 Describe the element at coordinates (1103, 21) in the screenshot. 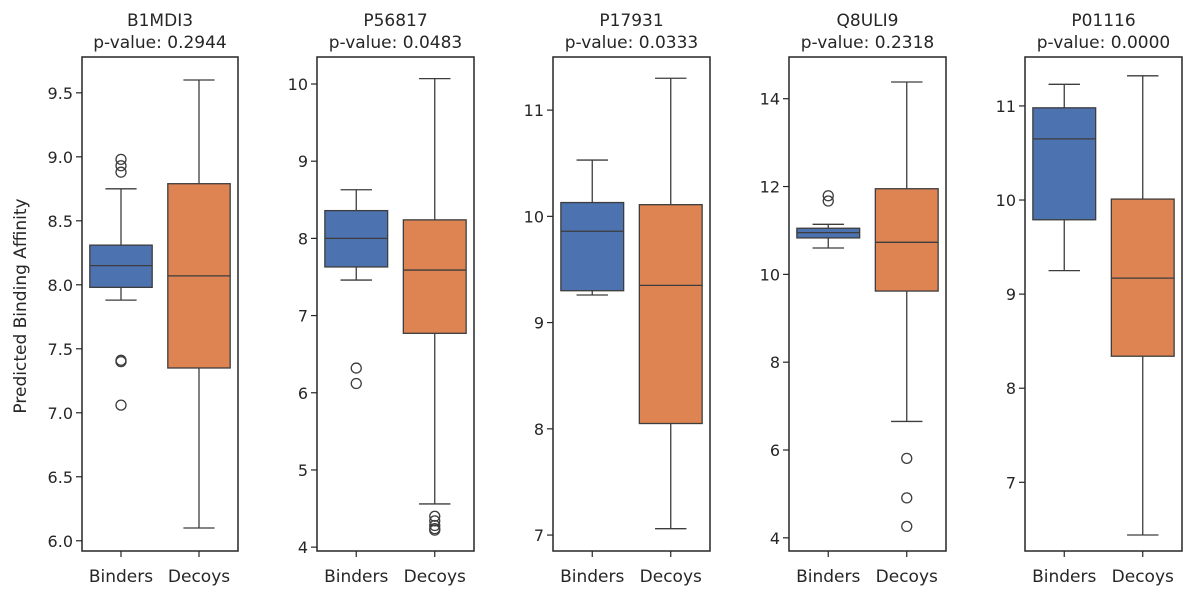

I see `panel-title: P01116` at that location.